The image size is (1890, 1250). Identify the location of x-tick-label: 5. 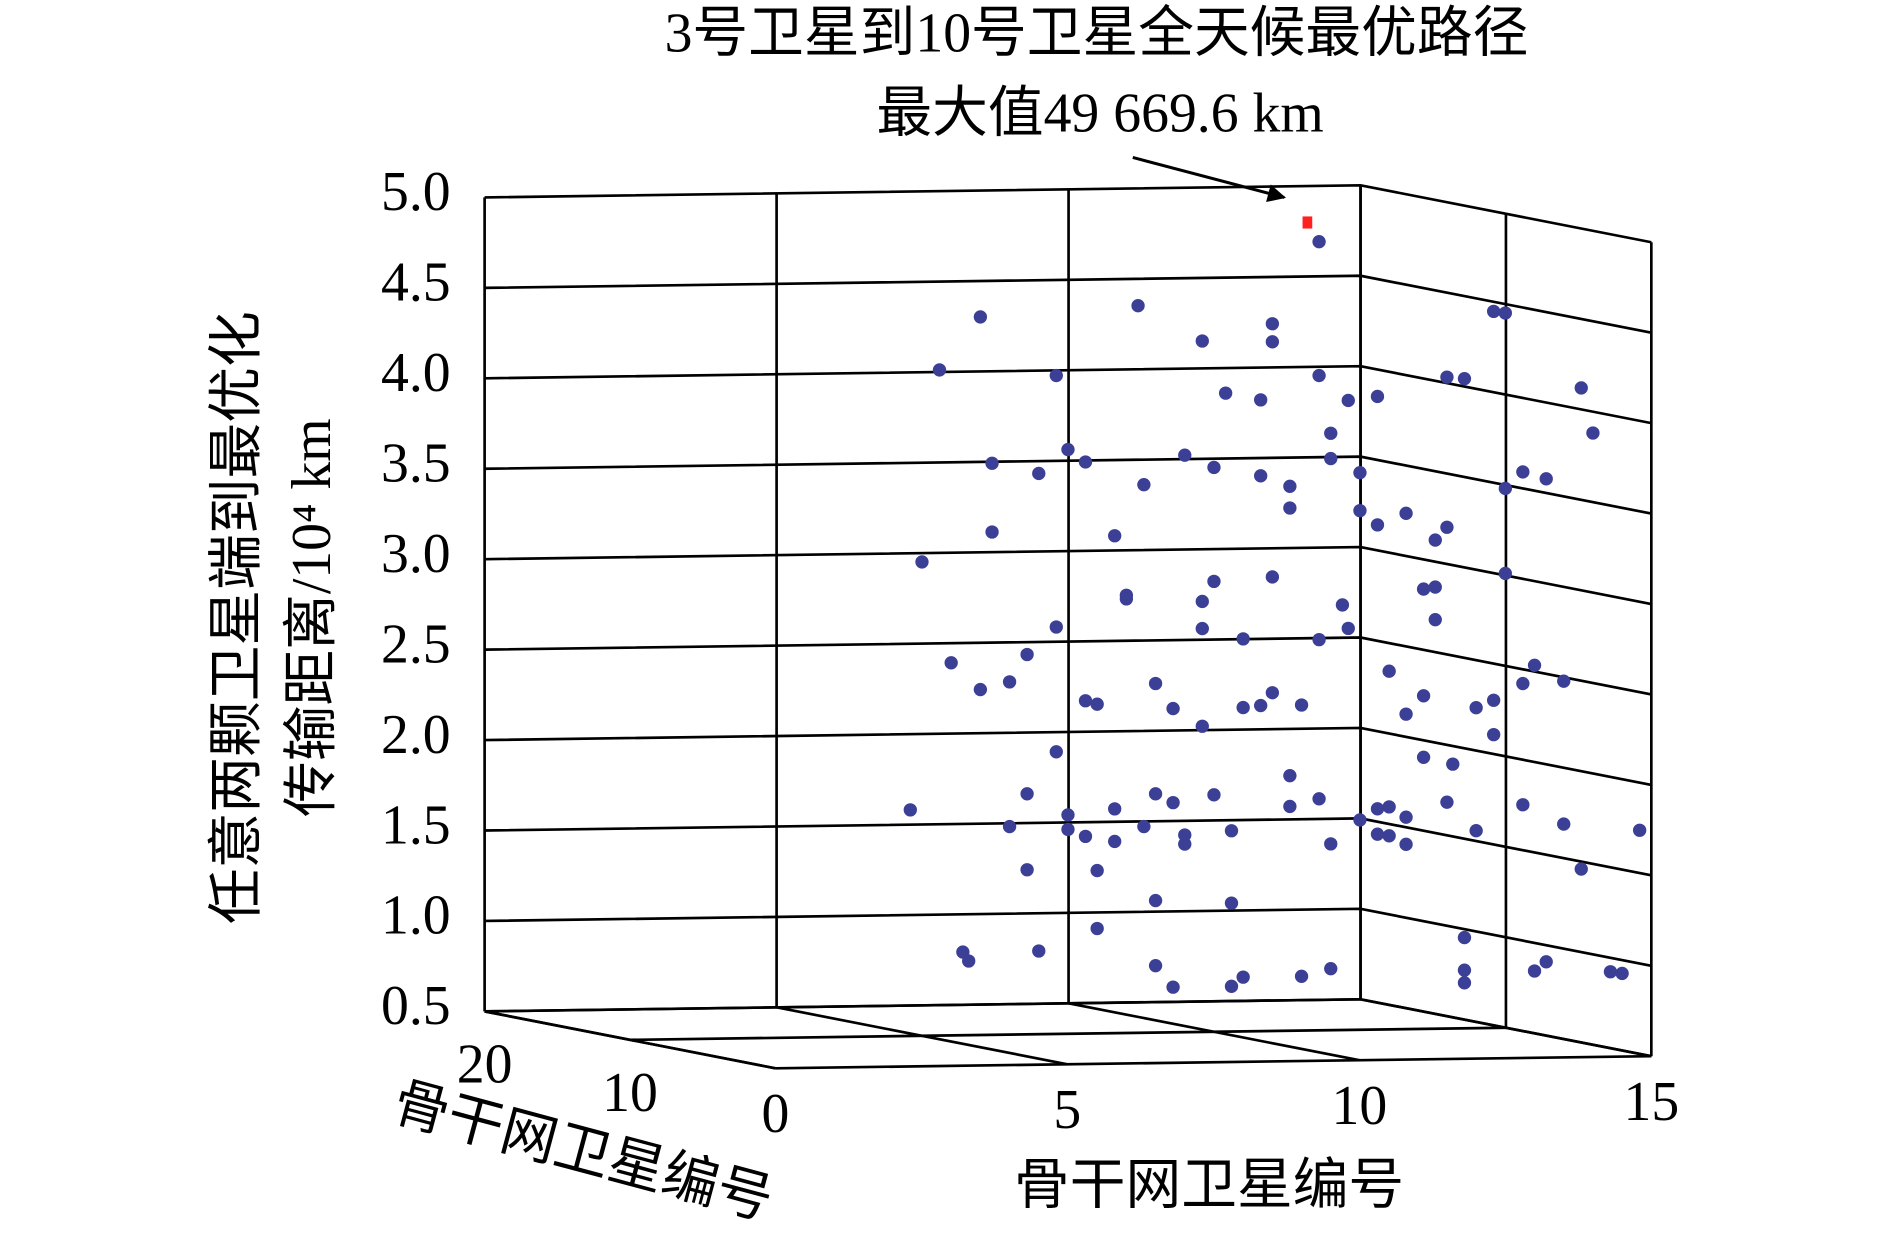
(1067, 1110).